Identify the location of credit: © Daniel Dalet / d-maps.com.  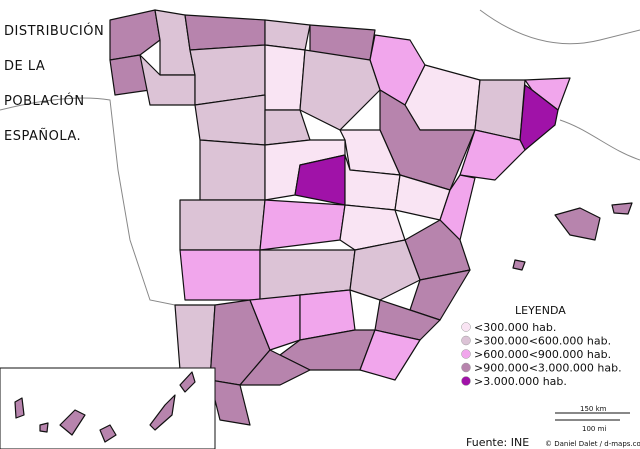
(592, 444).